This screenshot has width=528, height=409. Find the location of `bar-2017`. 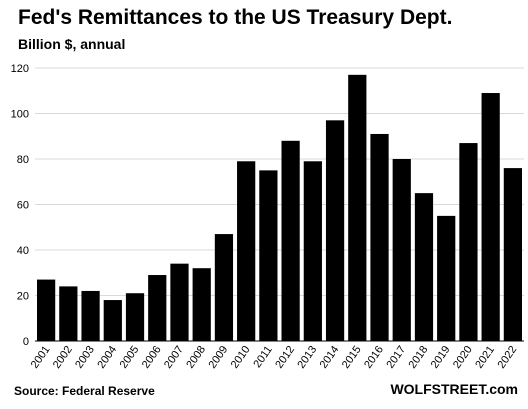

bar-2017 is located at coordinates (401, 250).